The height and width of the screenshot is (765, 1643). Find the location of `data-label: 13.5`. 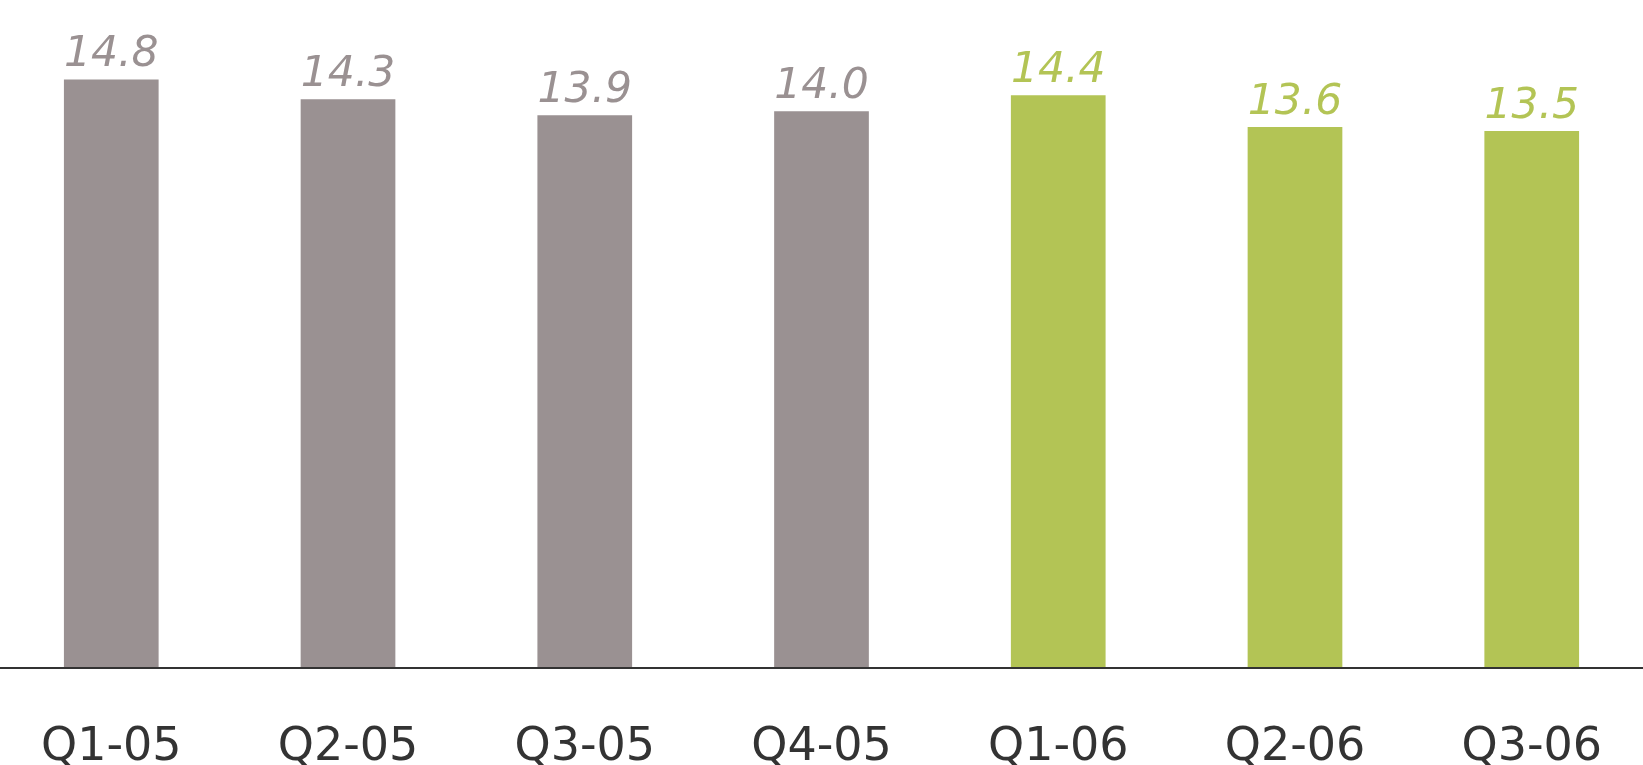

data-label: 13.5 is located at coordinates (1532, 103).